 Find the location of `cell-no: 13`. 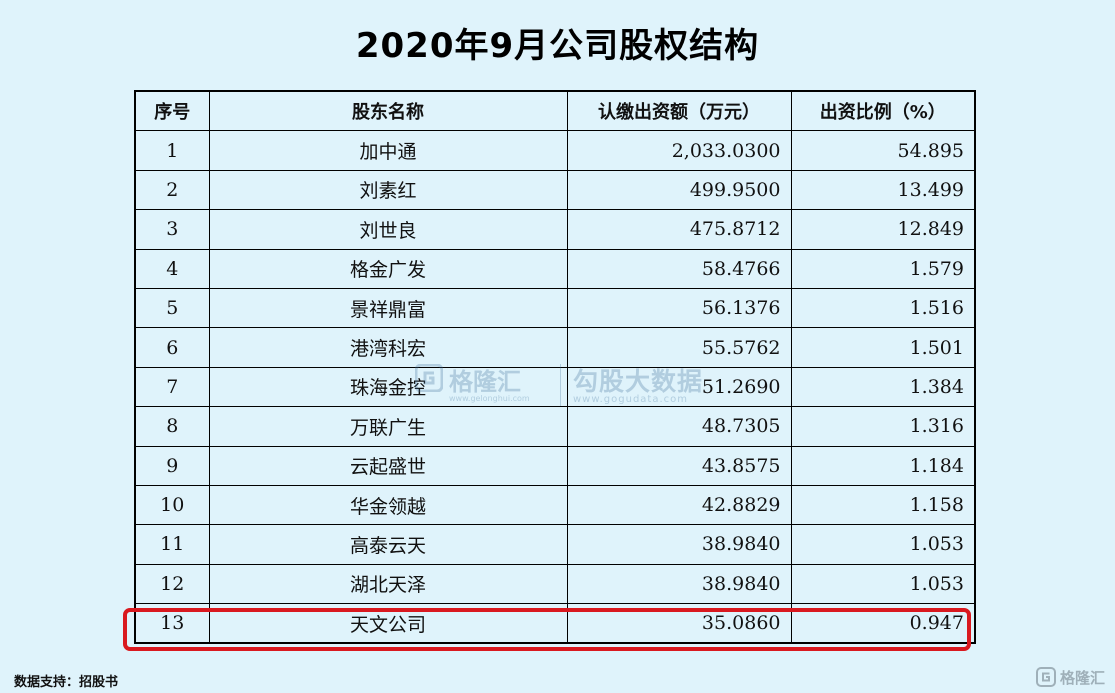

cell-no: 13 is located at coordinates (172, 623).